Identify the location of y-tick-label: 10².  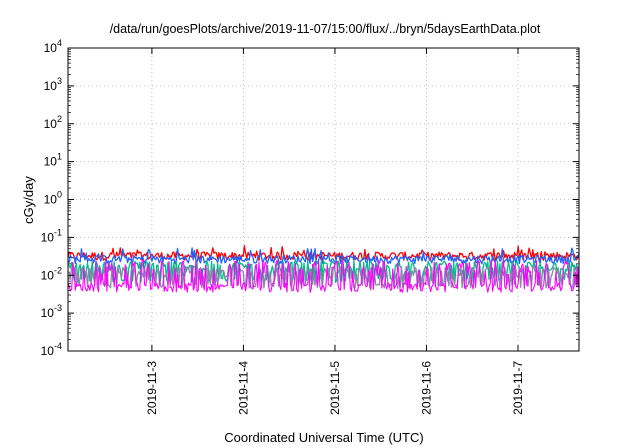
(53, 122).